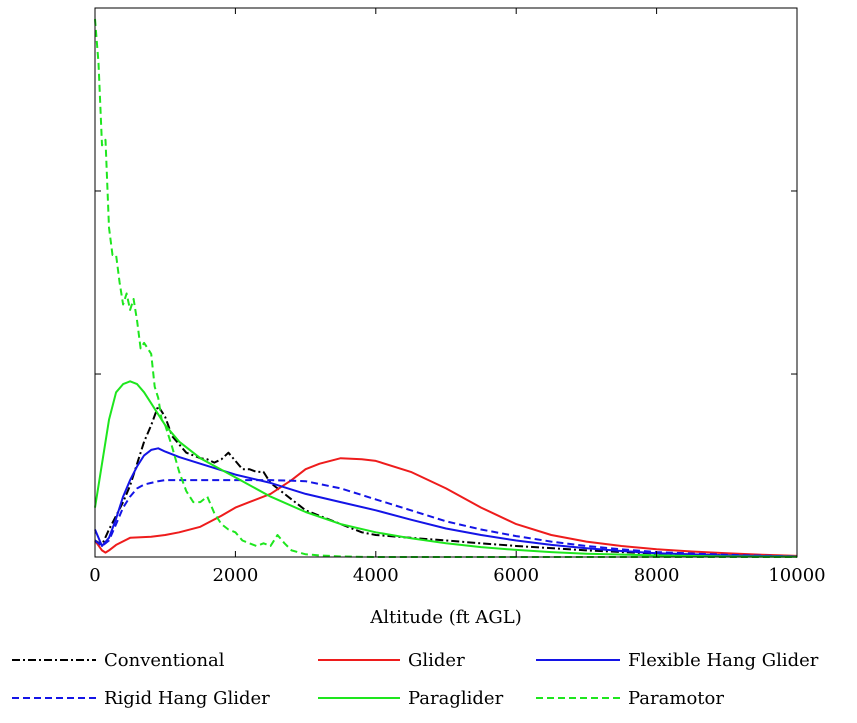  I want to click on x-tick-label: 6000, so click(516, 575).